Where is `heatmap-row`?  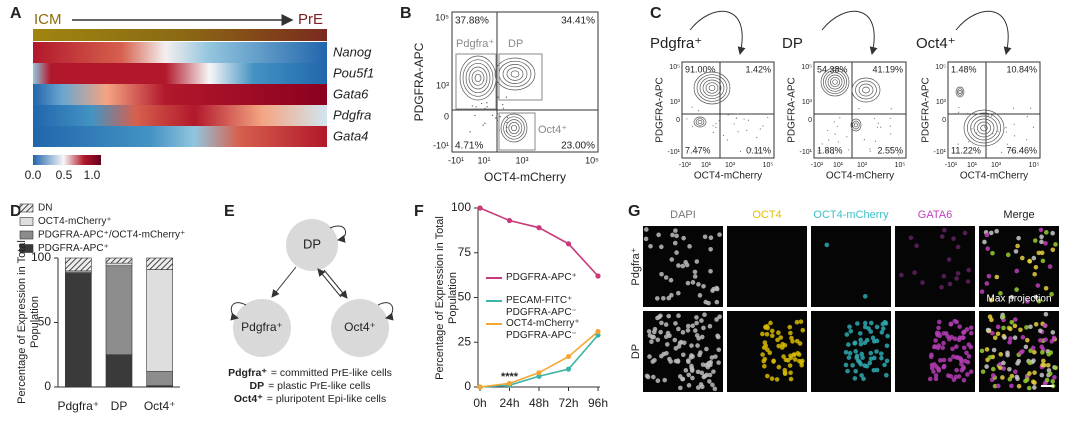 heatmap-row is located at coordinates (180, 52).